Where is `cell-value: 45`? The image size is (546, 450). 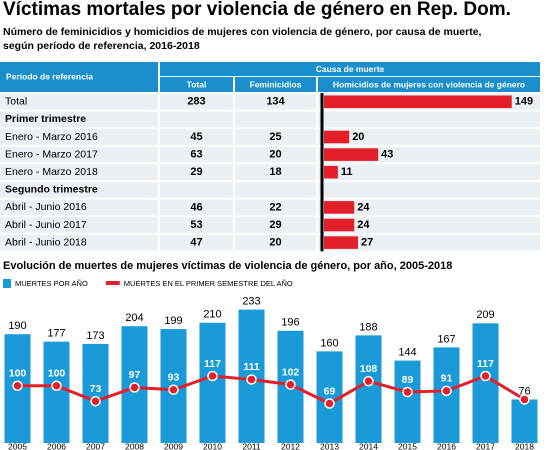
cell-value: 45 is located at coordinates (196, 137).